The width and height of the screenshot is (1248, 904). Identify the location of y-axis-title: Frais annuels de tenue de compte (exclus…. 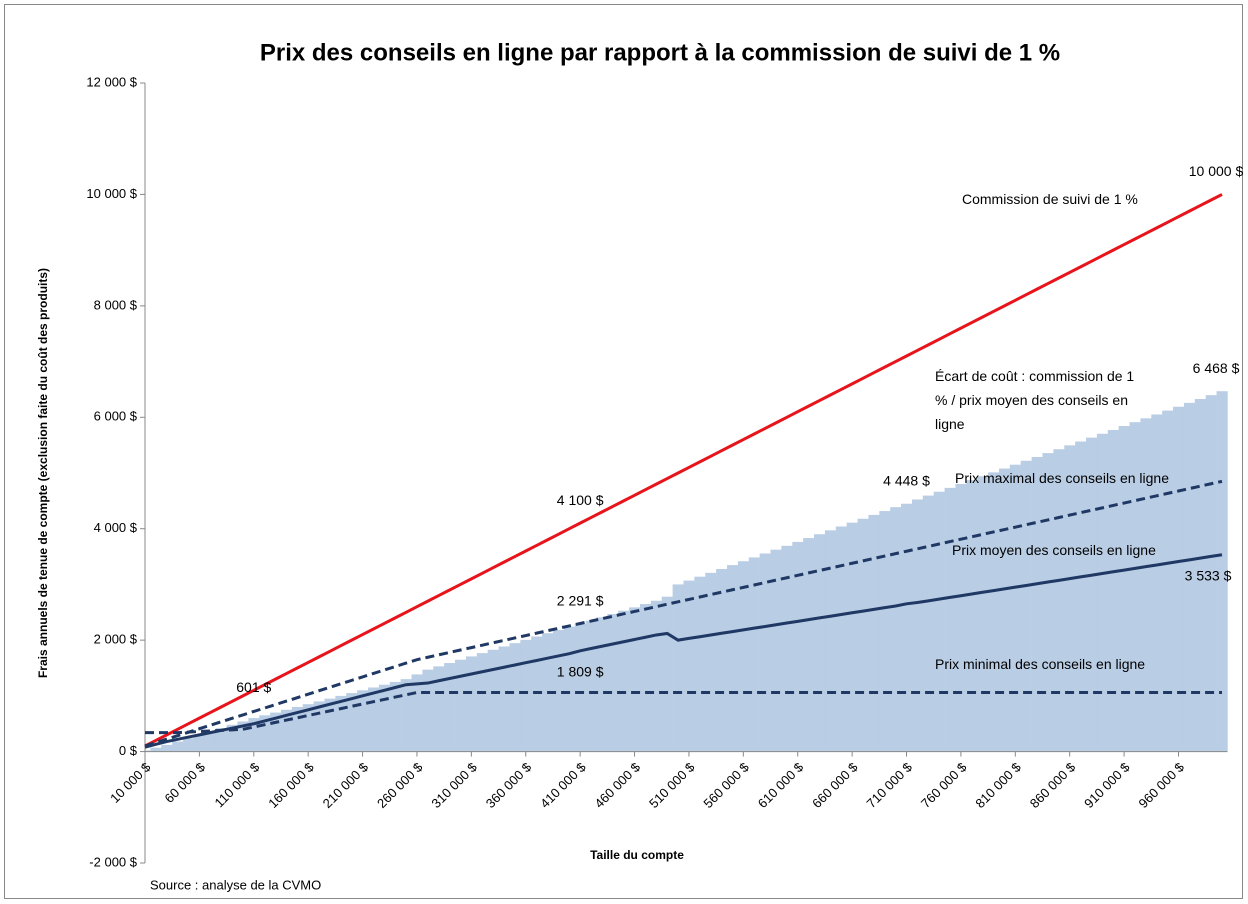
(43, 473).